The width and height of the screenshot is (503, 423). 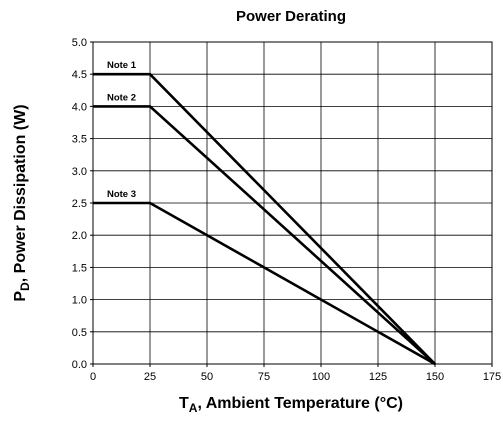 What do you see at coordinates (79, 140) in the screenshot?
I see `y-tick-label: 3.5` at bounding box center [79, 140].